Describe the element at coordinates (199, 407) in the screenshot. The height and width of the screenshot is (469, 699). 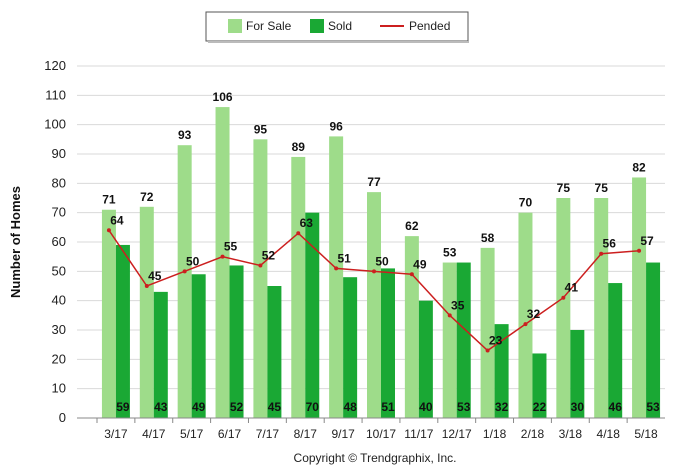
I see `label-sold: 49` at that location.